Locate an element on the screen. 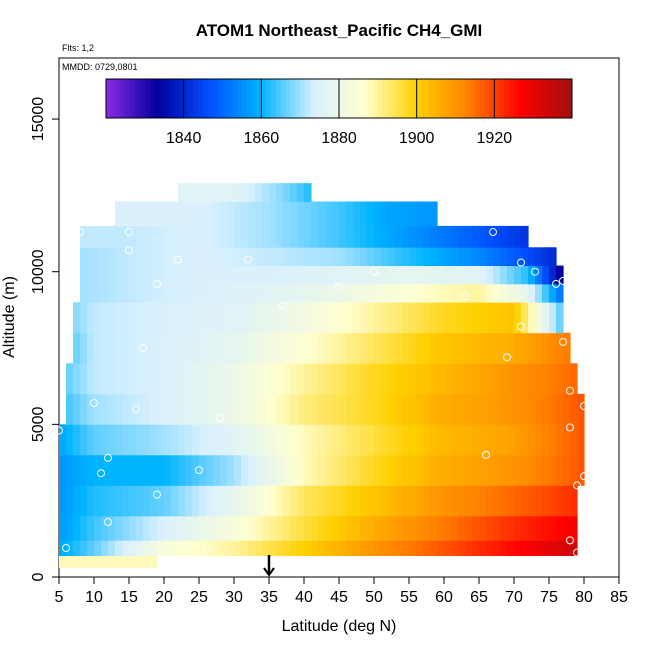 This screenshot has height=650, width=650. dates-annotation: MMDD: 0729,0801 is located at coordinates (100, 67).